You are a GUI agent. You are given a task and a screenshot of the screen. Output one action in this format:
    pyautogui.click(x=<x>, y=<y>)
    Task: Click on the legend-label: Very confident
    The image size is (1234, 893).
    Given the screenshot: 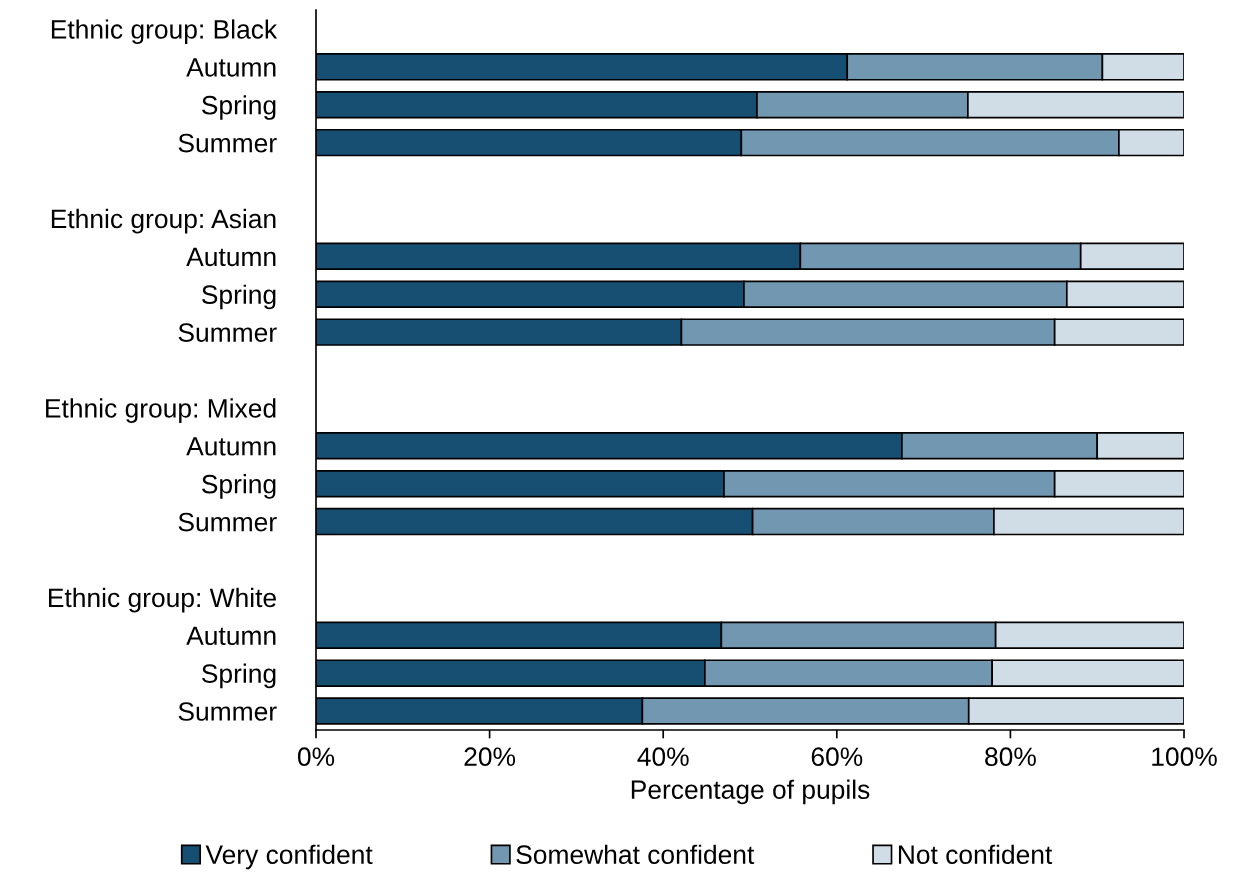 What is the action you would take?
    pyautogui.click(x=289, y=857)
    